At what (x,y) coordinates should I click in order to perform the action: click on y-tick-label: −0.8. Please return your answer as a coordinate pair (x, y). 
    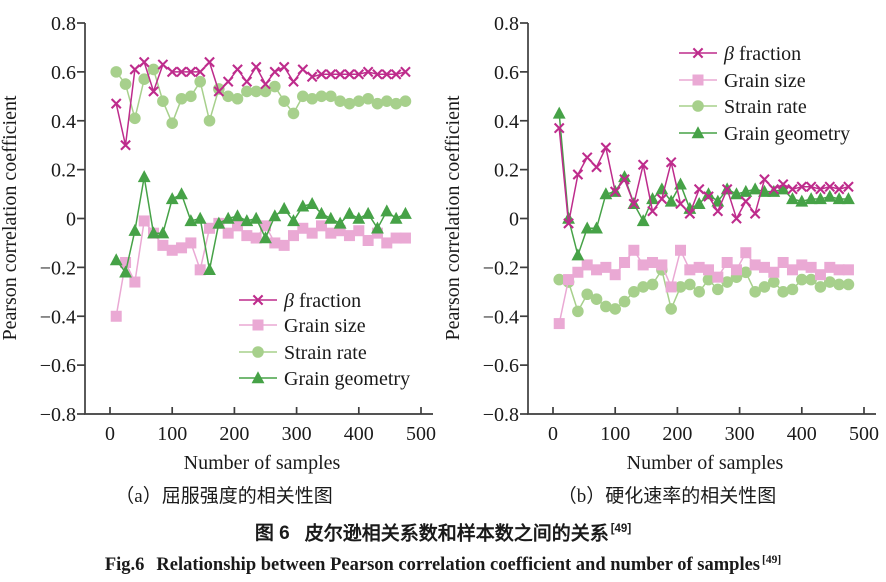
    Looking at the image, I should click on (501, 415).